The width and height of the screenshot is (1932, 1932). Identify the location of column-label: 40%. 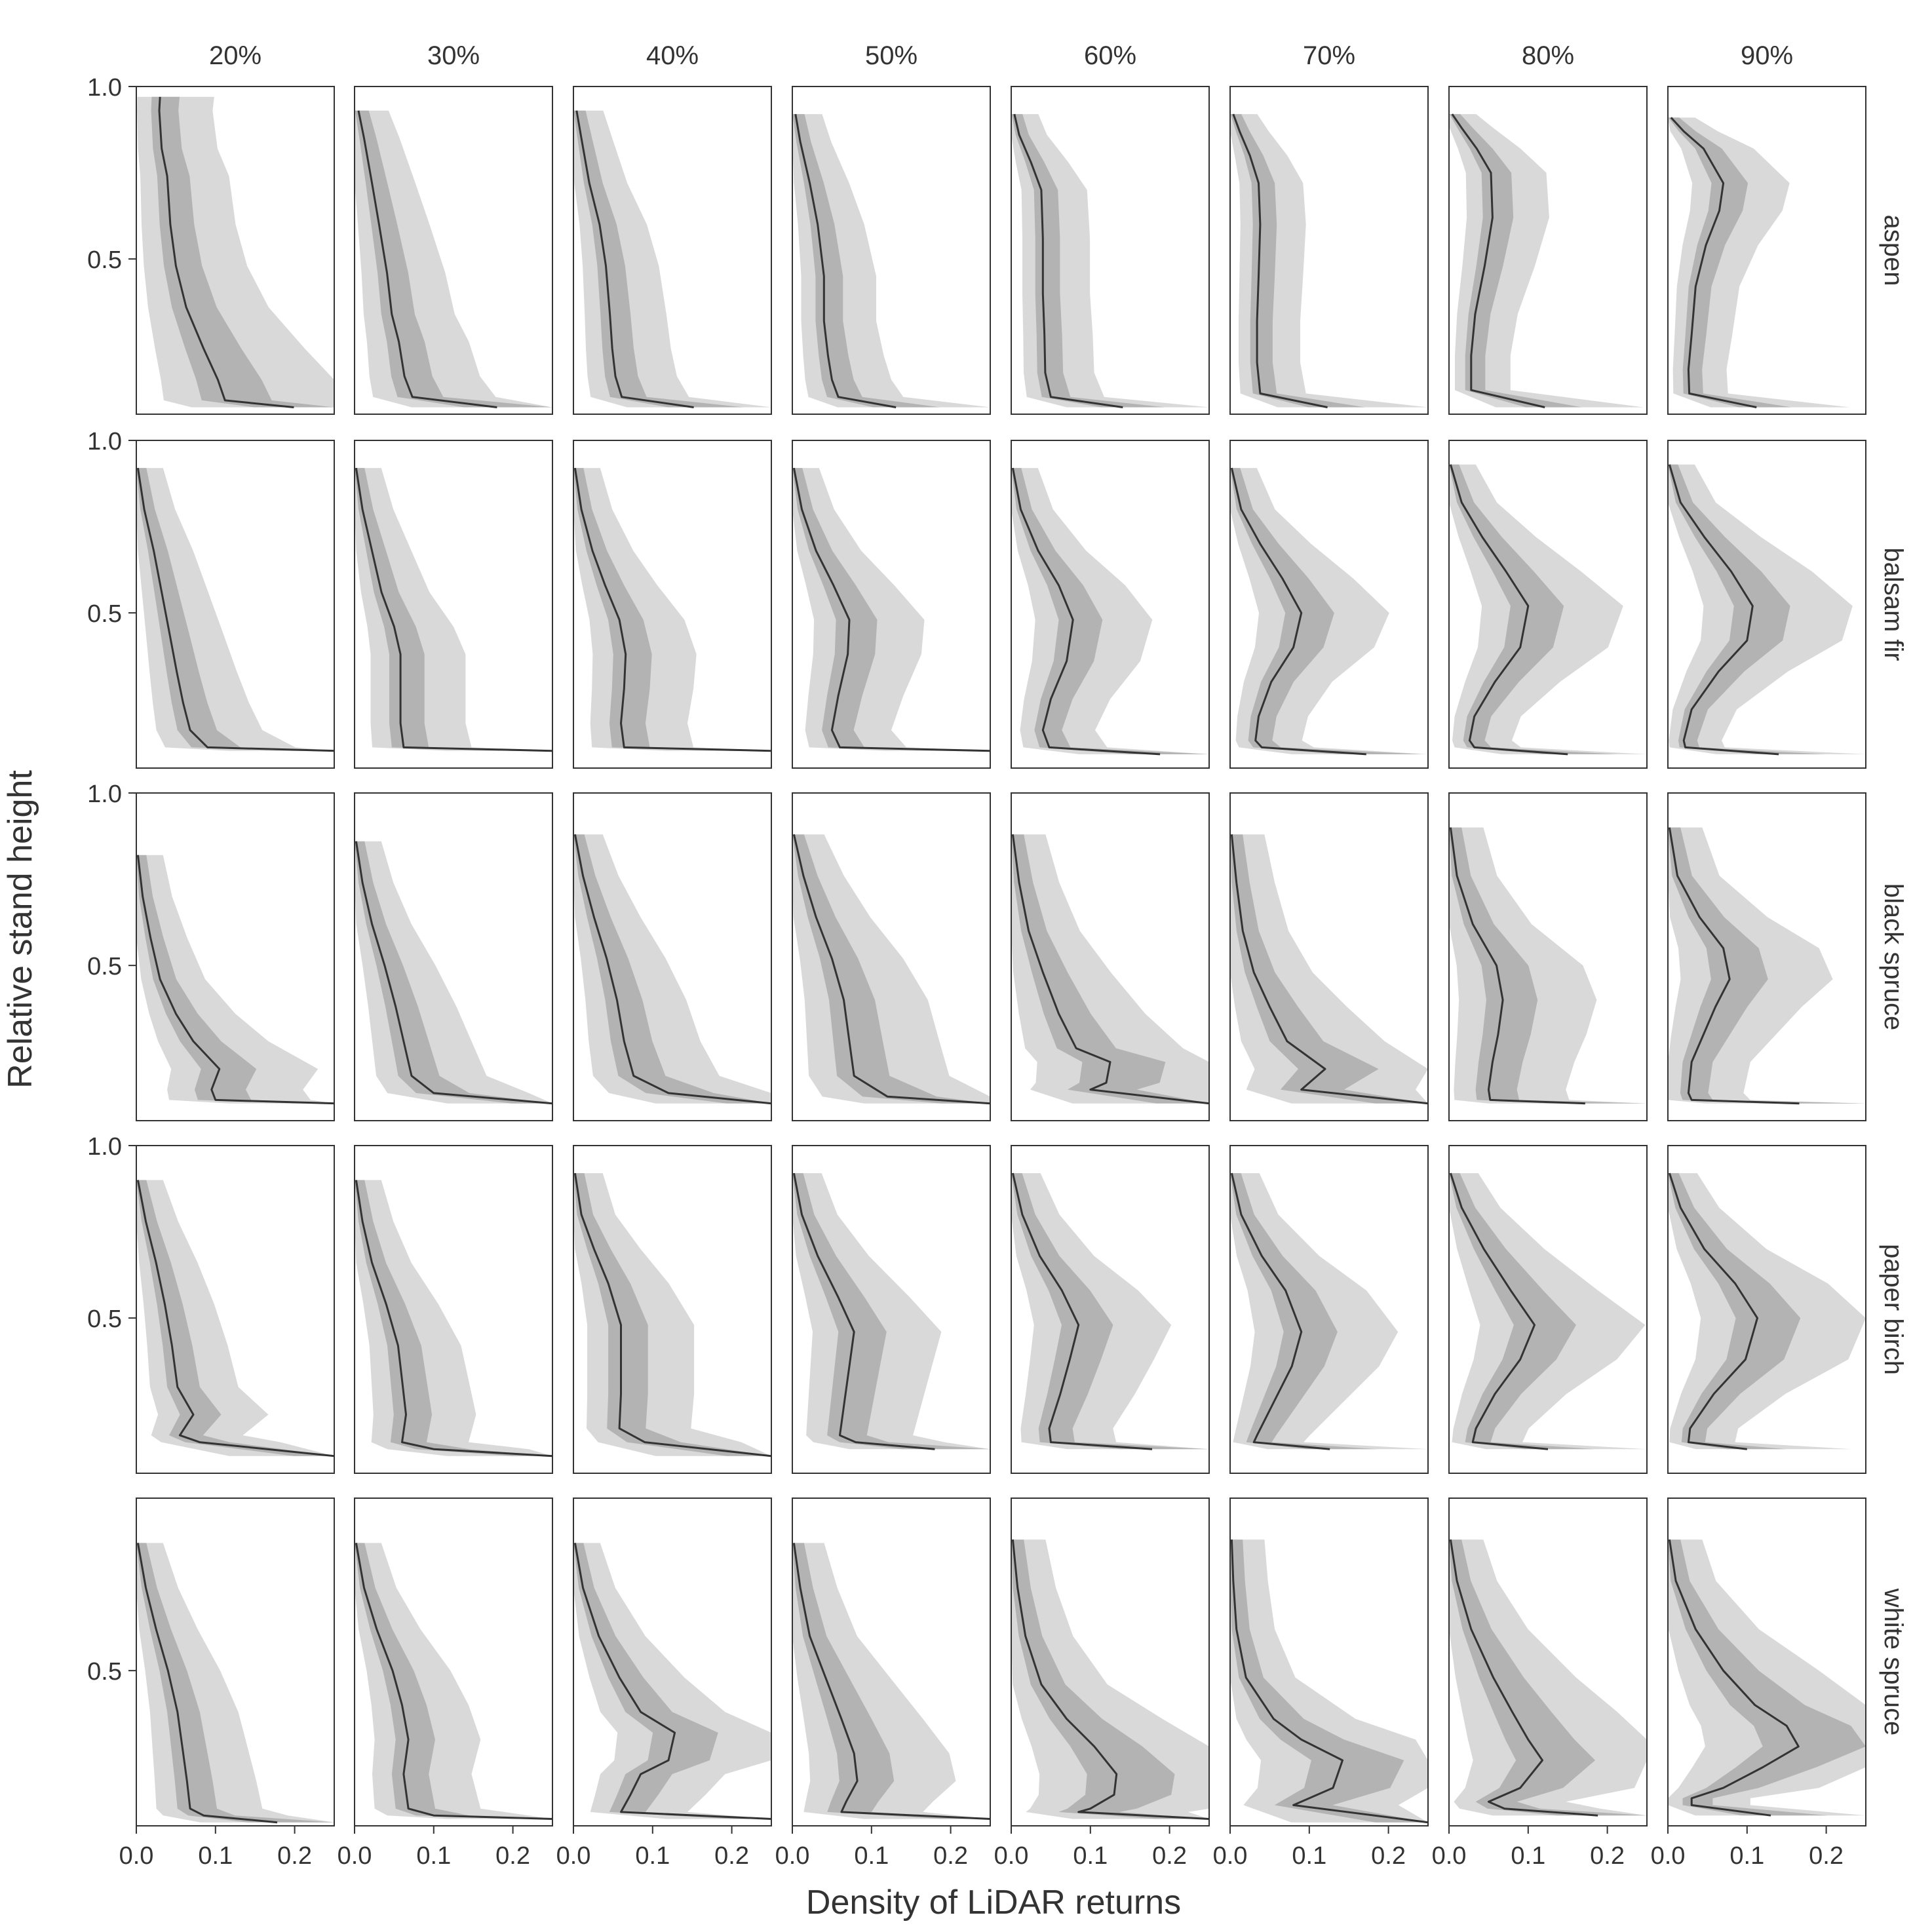
(672, 55).